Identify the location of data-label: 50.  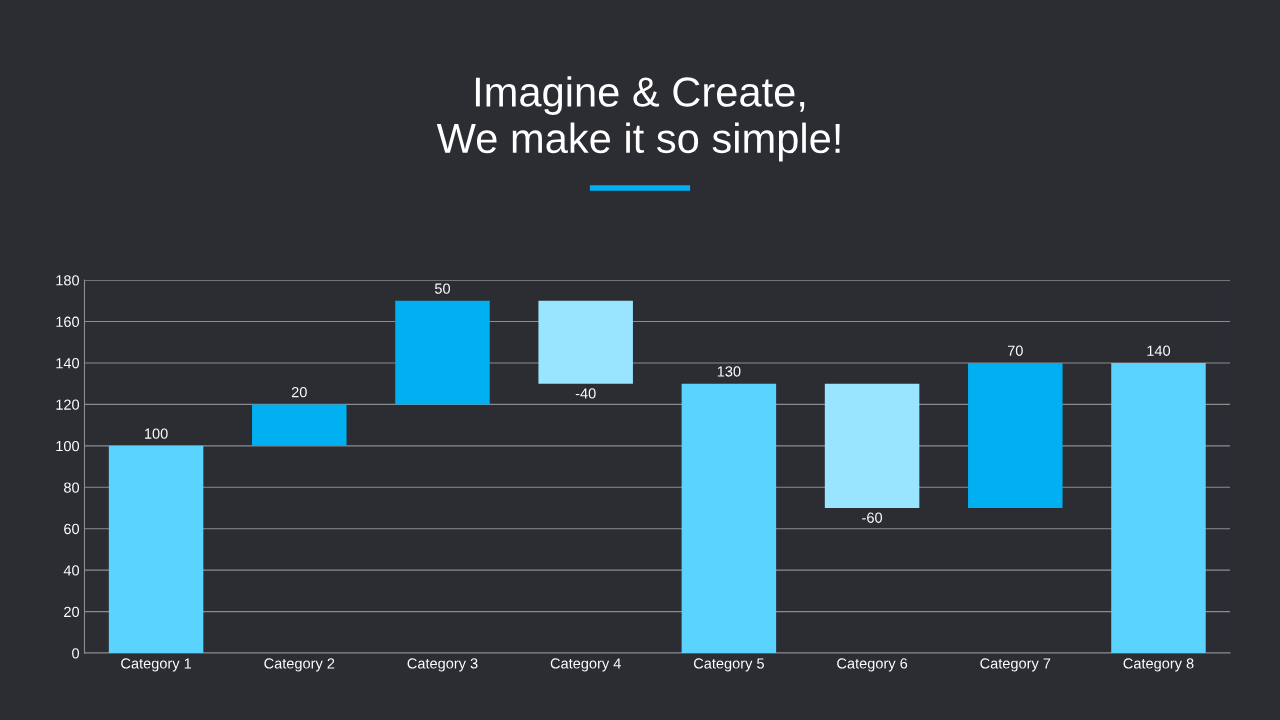
(442, 288).